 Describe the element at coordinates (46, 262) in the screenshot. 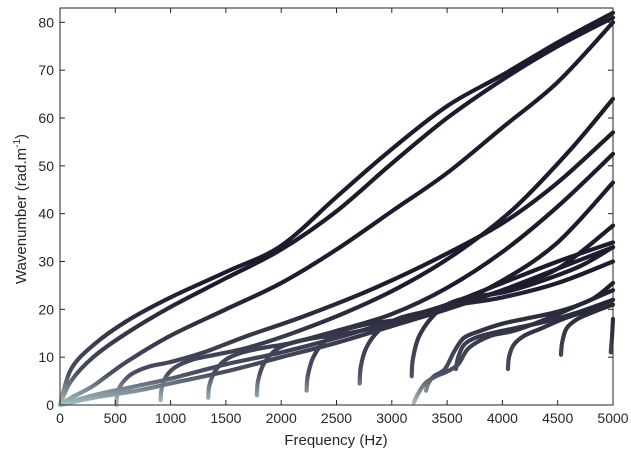

I see `y-tick-label: 30` at that location.